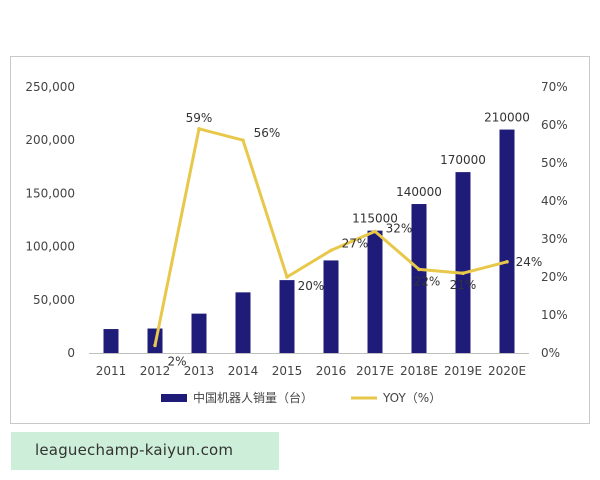  I want to click on x-tick-label: 2017E, so click(375, 371).